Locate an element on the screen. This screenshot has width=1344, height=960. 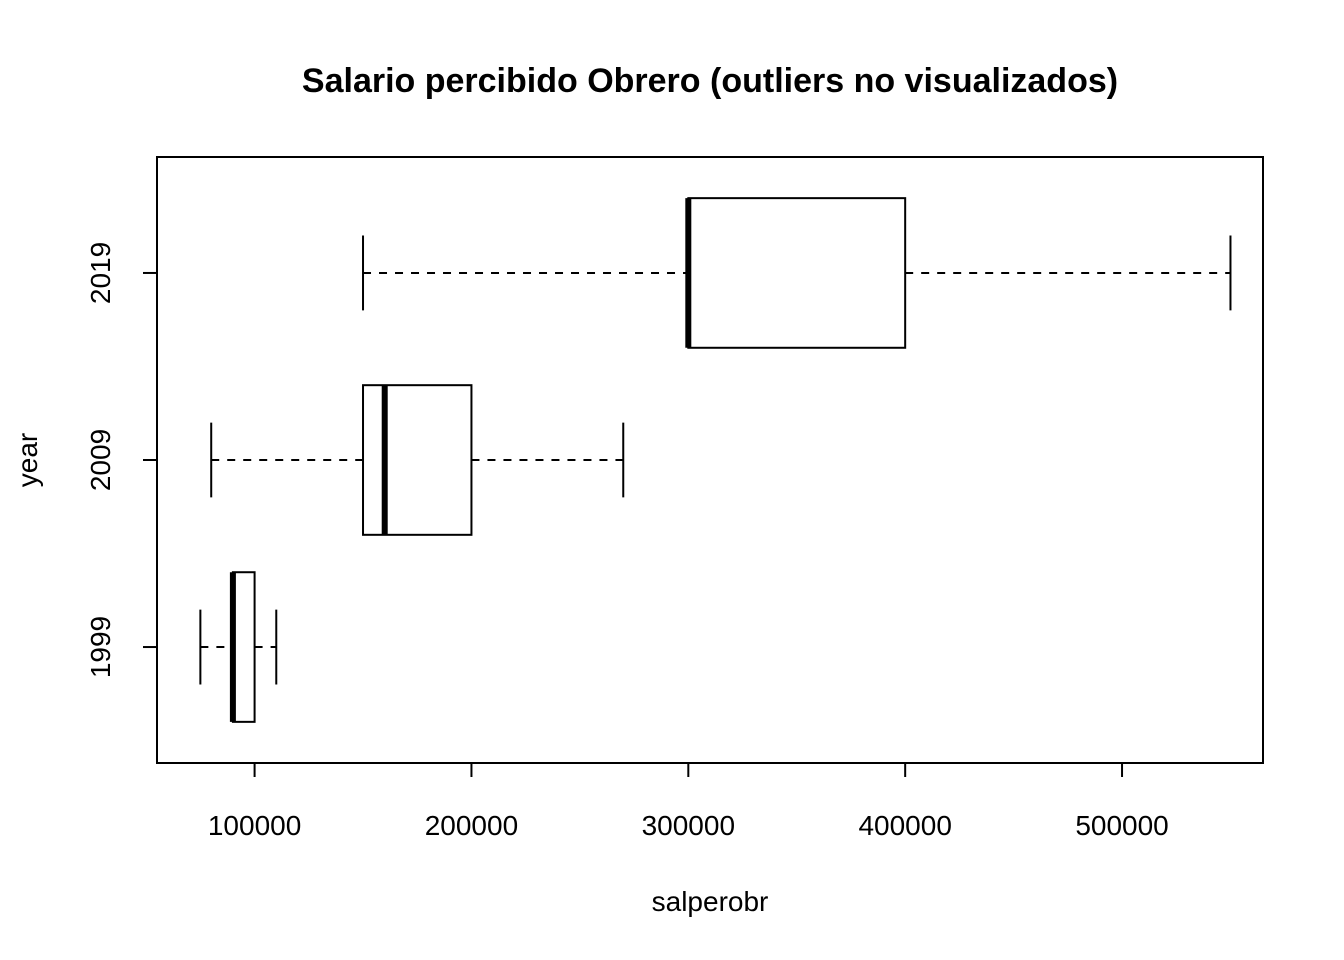
y-axis-label: year is located at coordinates (27, 460).